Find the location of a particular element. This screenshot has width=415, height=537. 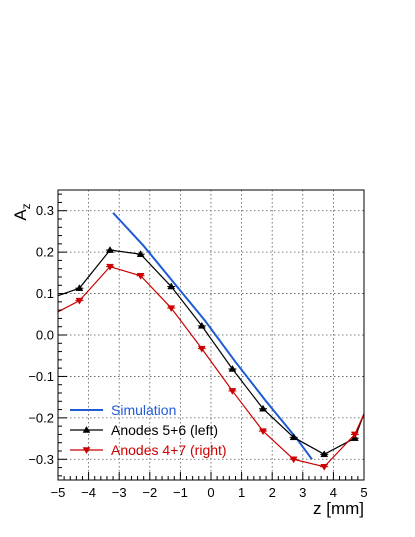

y-axis-label: Az is located at coordinates (22, 211).